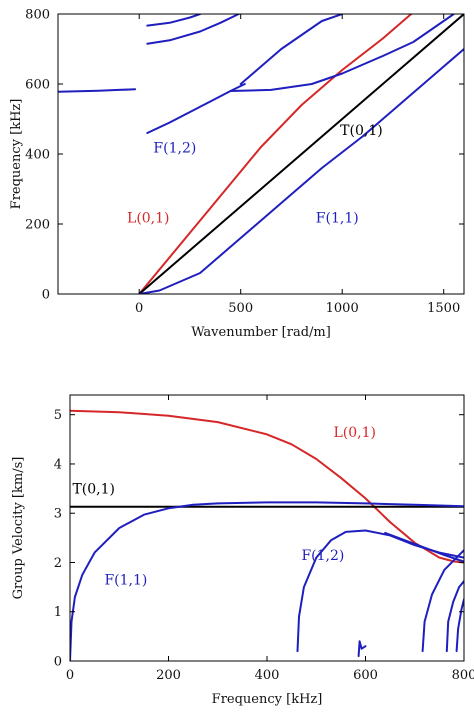  Describe the element at coordinates (58, 612) in the screenshot. I see `y-tick-label: 1` at that location.